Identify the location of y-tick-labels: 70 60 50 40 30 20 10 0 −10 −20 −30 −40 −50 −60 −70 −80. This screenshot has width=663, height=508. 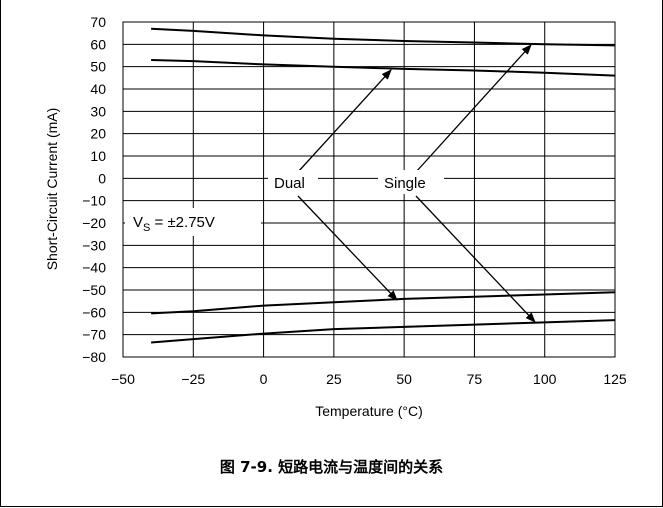
(94, 189).